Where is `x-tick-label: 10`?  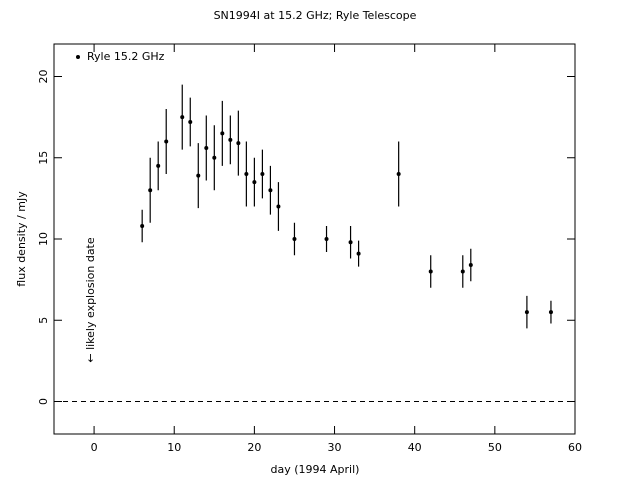 x-tick-label: 10 is located at coordinates (174, 447).